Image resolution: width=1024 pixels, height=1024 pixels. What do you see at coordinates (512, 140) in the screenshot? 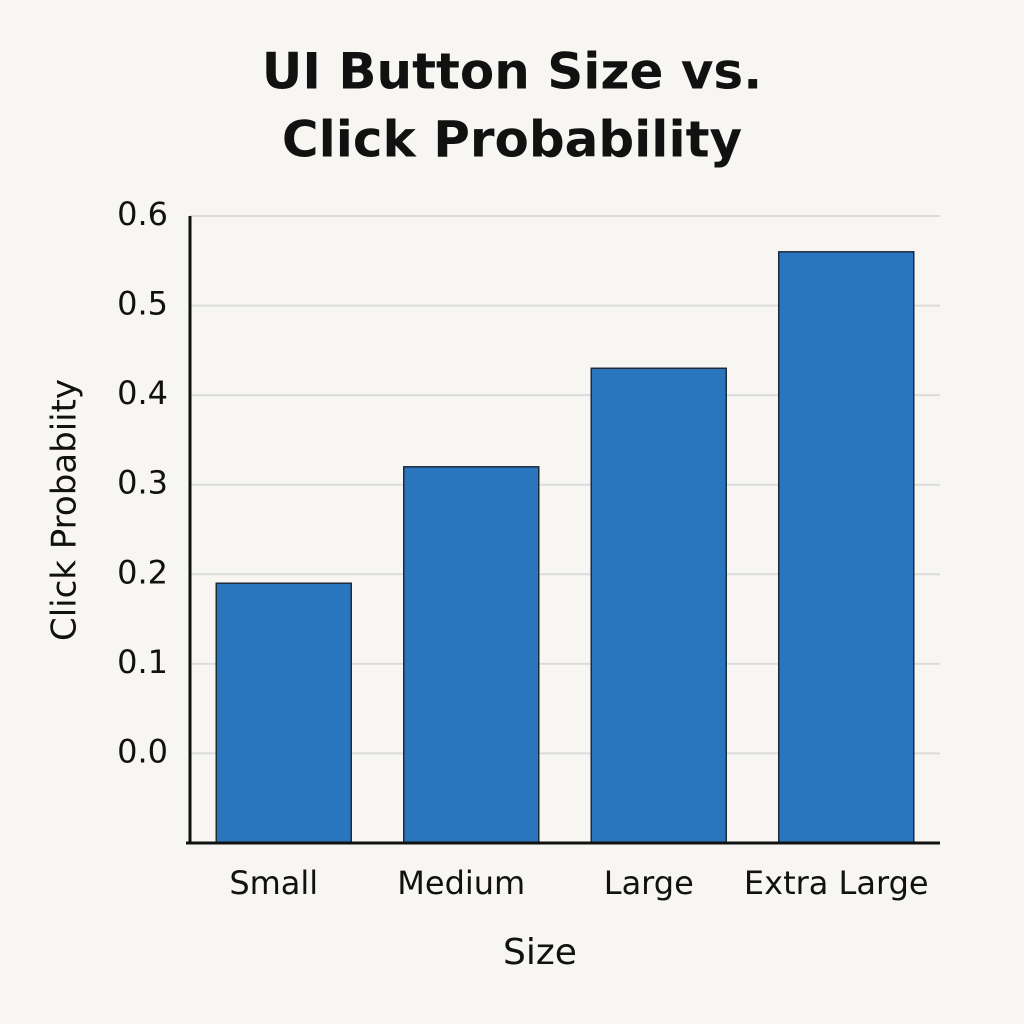
I see `chart-title: Click Probability` at bounding box center [512, 140].